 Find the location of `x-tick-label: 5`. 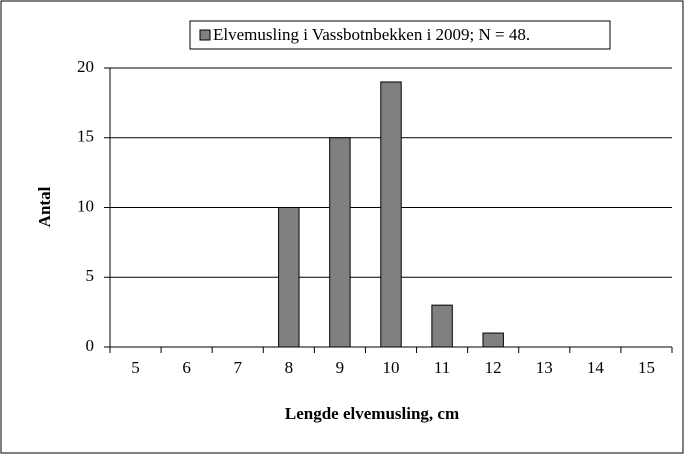

x-tick-label: 5 is located at coordinates (135, 367).